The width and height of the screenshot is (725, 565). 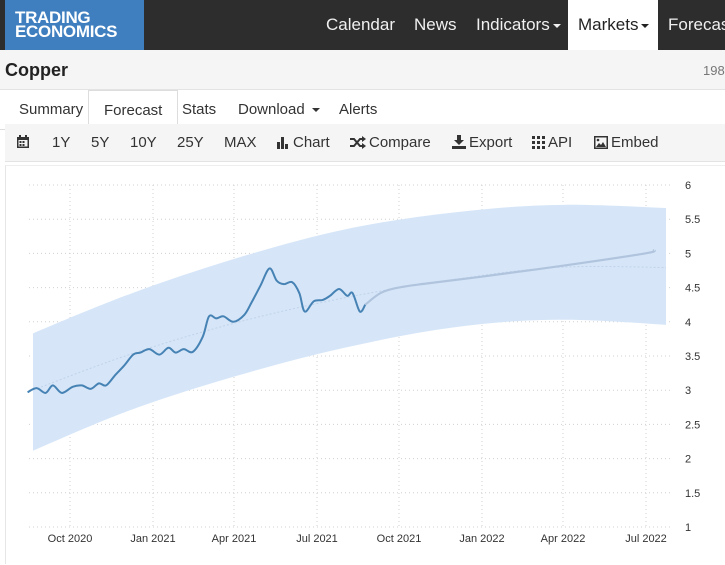 What do you see at coordinates (688, 391) in the screenshot?
I see `y-tick-label: 3` at bounding box center [688, 391].